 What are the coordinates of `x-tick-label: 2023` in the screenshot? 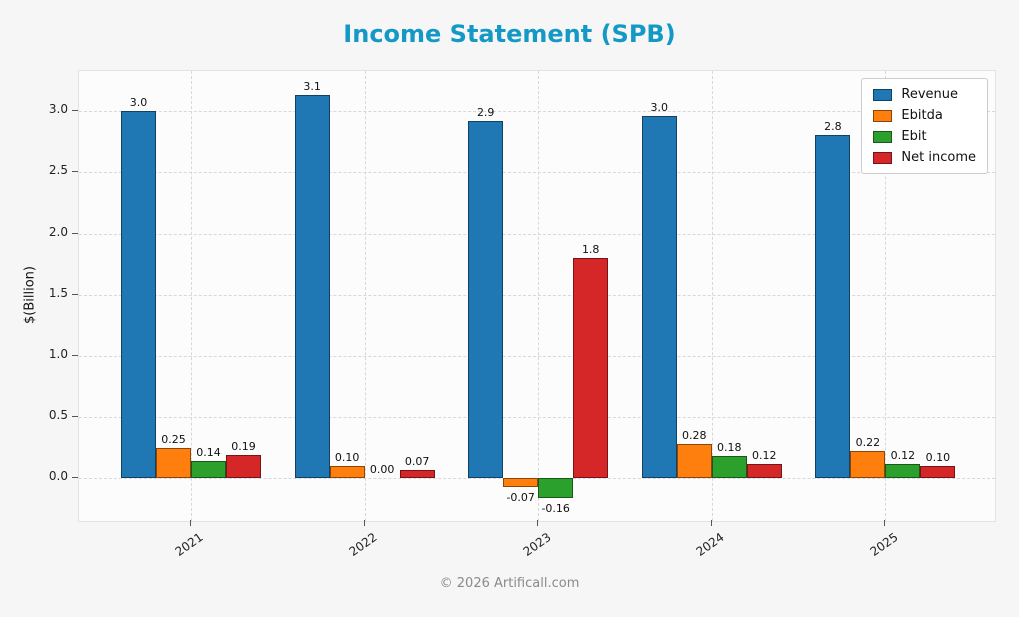 It's located at (537, 544).